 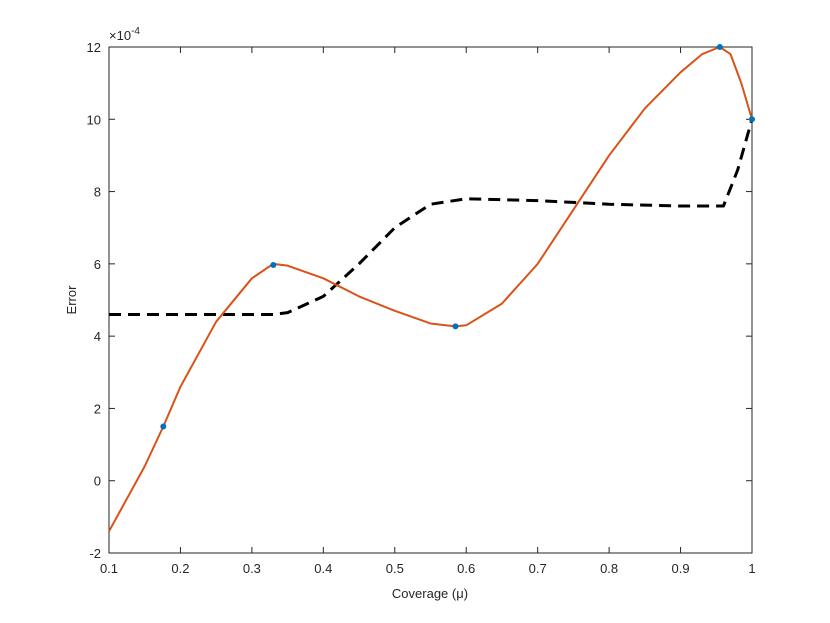 I want to click on y-scale: ×10⁻⁴, so click(x=124, y=34).